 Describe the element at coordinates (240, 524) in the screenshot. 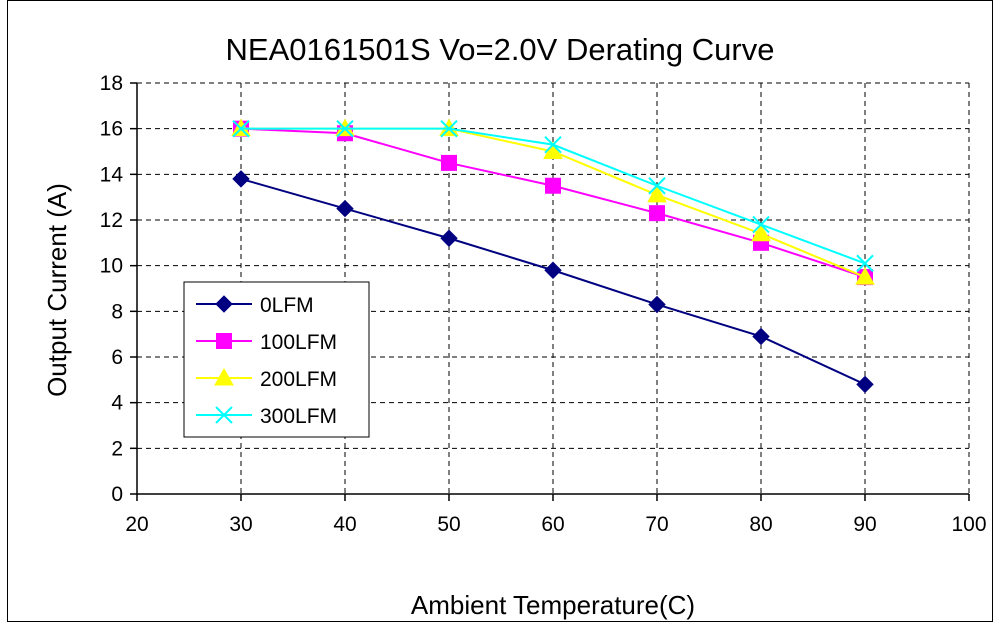

I see `x-tick-label: 30` at that location.